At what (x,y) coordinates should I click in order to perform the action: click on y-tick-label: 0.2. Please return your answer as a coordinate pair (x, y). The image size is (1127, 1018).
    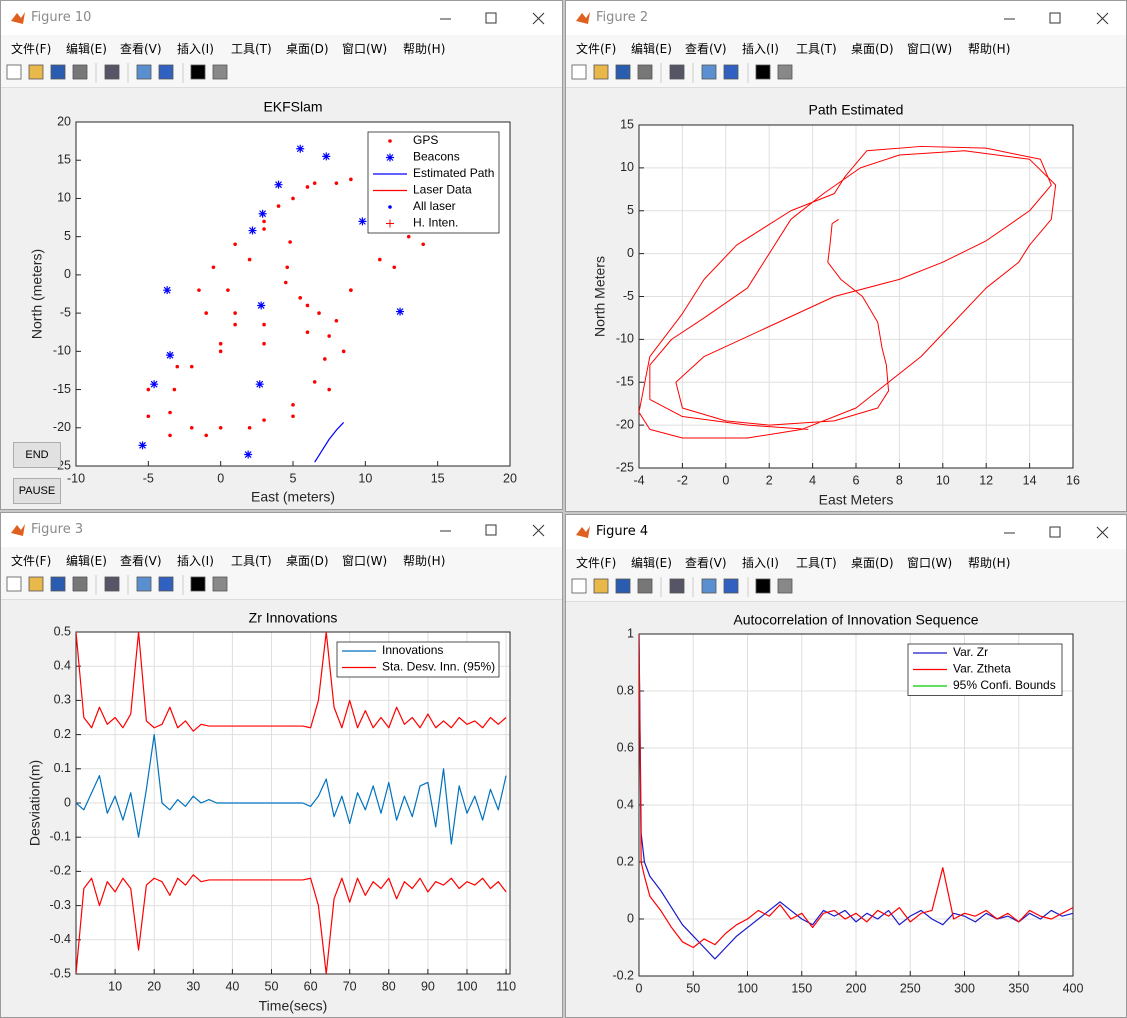
    Looking at the image, I should click on (625, 861).